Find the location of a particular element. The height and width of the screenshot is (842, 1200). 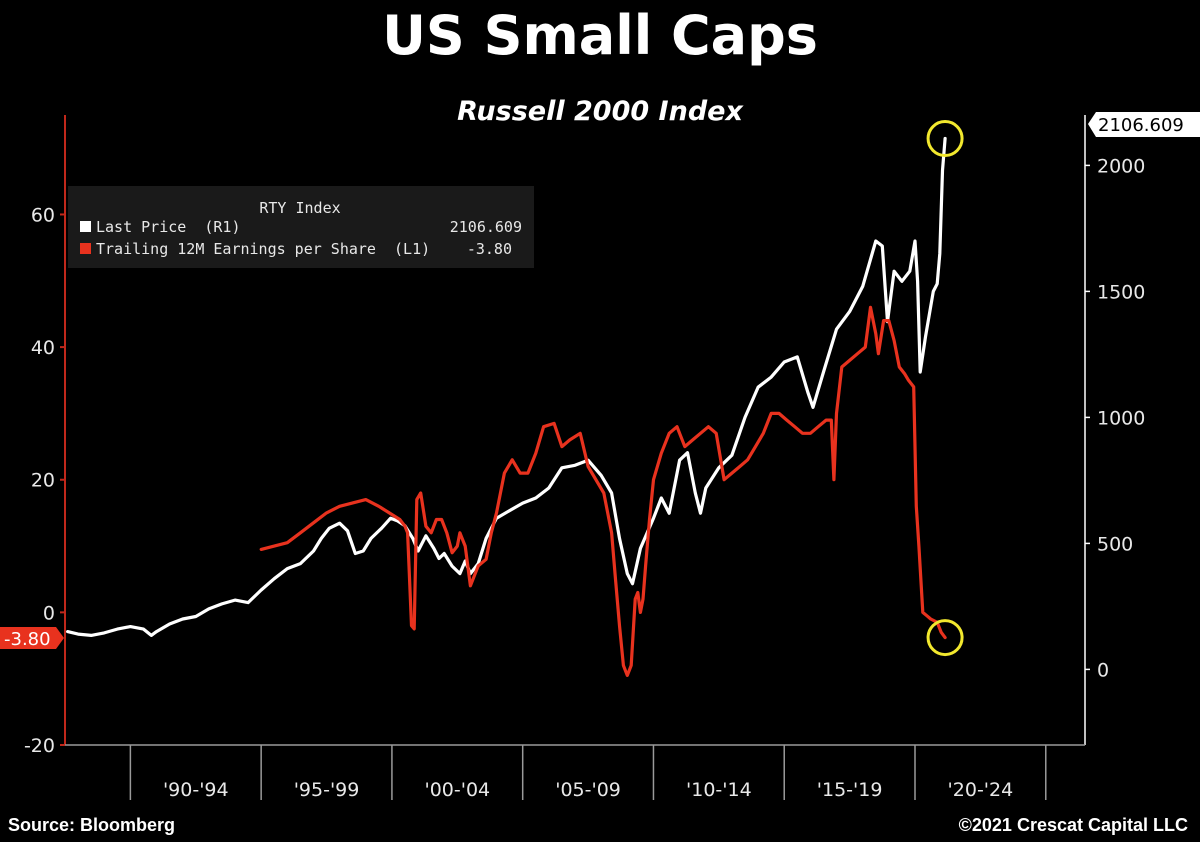

left-axis-tick-label: -20 is located at coordinates (39, 746).